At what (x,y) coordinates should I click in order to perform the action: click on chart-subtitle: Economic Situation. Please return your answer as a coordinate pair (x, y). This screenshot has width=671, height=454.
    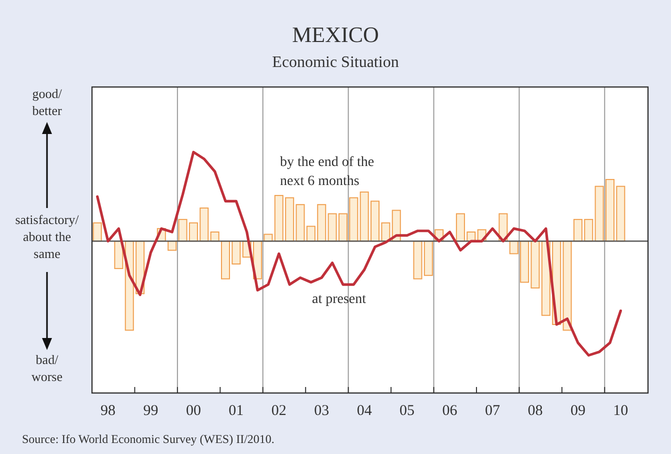
    Looking at the image, I should click on (335, 62).